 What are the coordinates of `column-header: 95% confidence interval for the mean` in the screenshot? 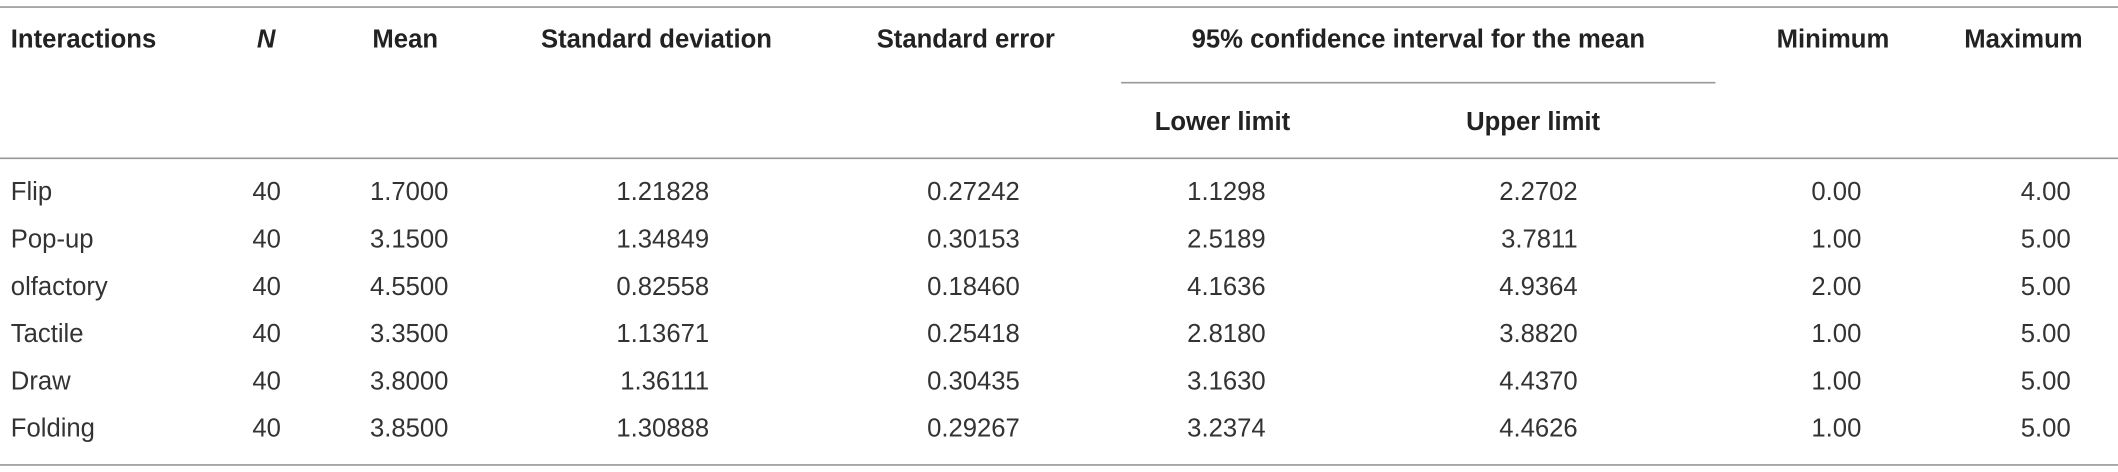 It's located at (1418, 40).